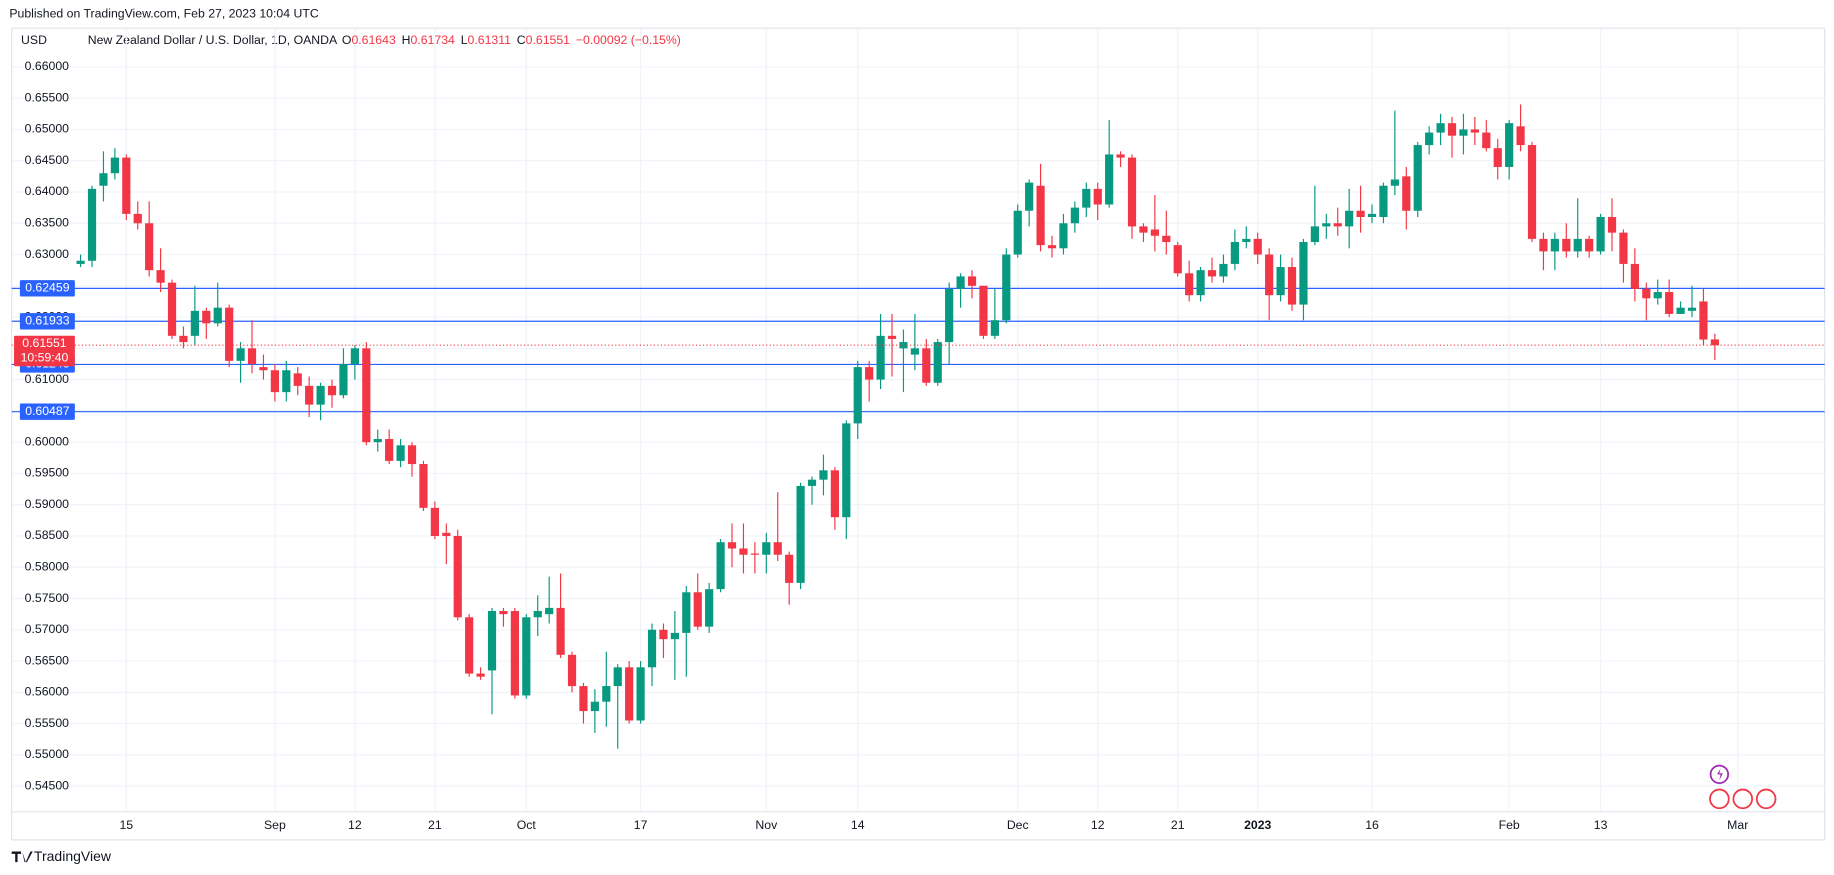 This screenshot has height=875, width=1834. I want to click on level-label: 0.60487, so click(47, 411).